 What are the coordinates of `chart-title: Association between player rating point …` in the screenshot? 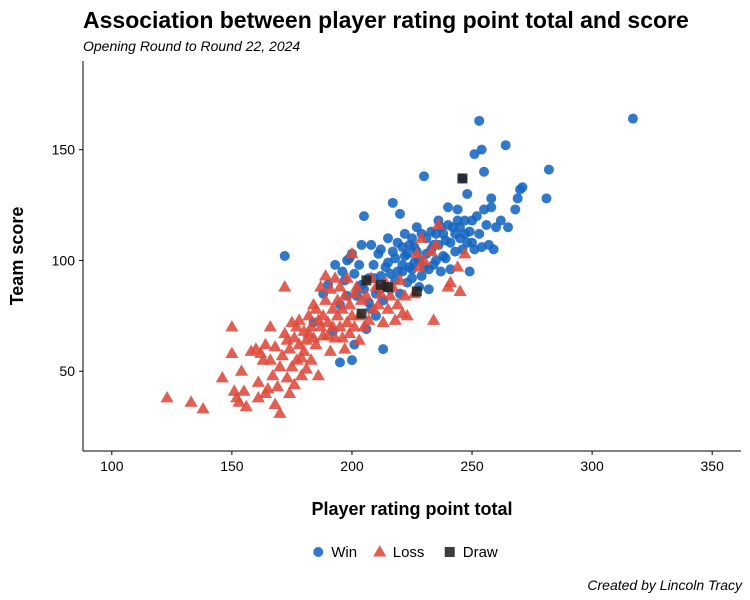 It's located at (386, 20).